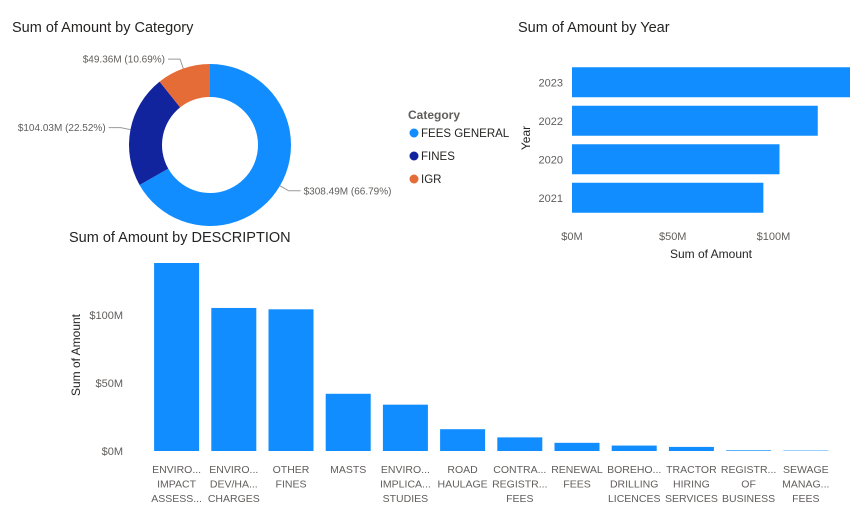 The height and width of the screenshot is (510, 862). What do you see at coordinates (748, 499) in the screenshot?
I see `description-tick-label: BUSINESS` at bounding box center [748, 499].